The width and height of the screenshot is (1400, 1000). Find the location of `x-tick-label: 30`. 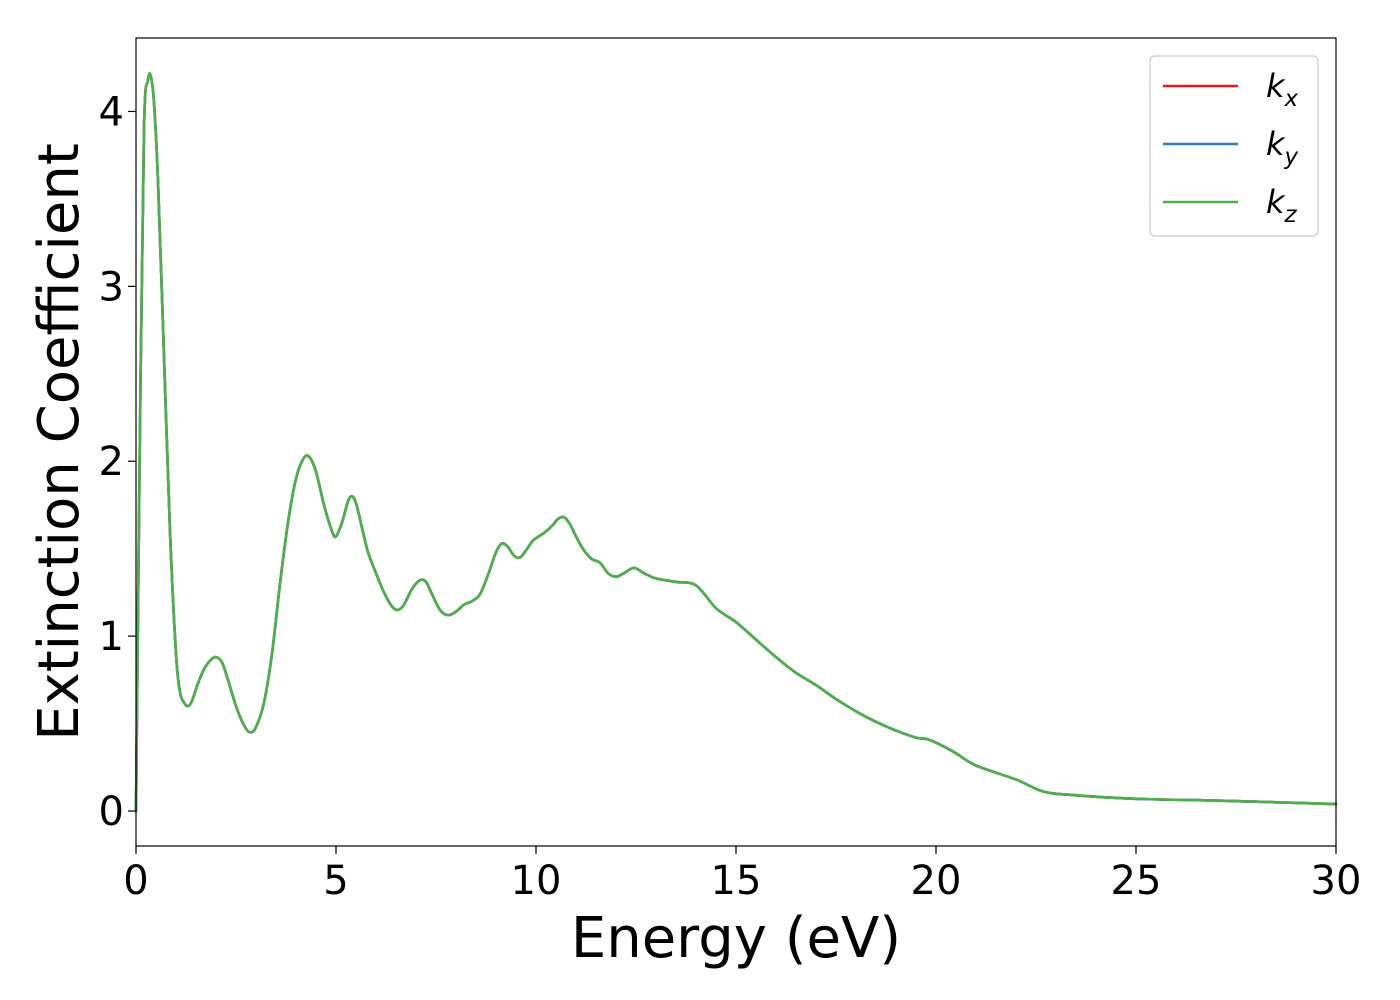

x-tick-label: 30 is located at coordinates (1336, 881).